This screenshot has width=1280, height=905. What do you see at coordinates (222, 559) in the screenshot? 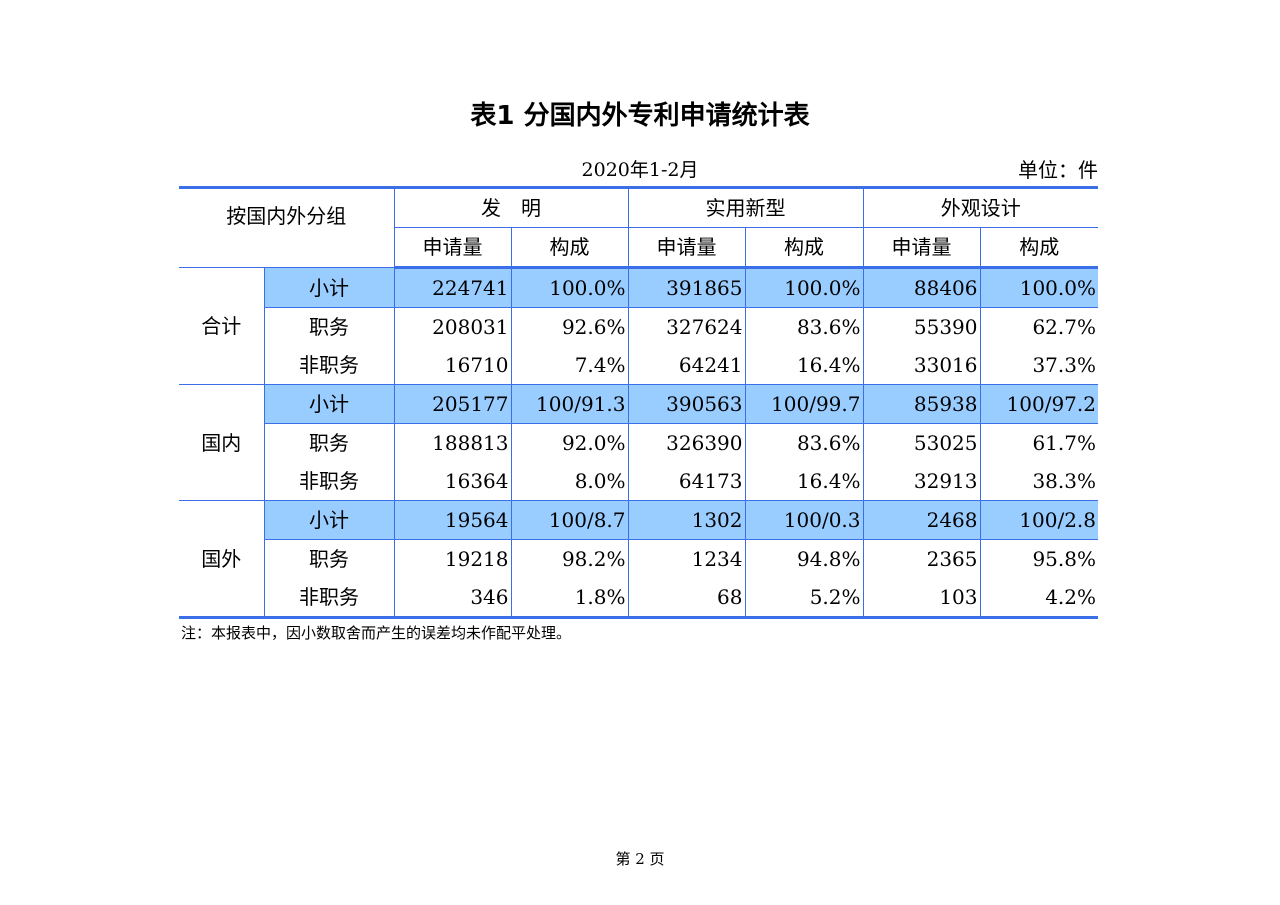
I see `group-label-foreign: 国外` at bounding box center [222, 559].